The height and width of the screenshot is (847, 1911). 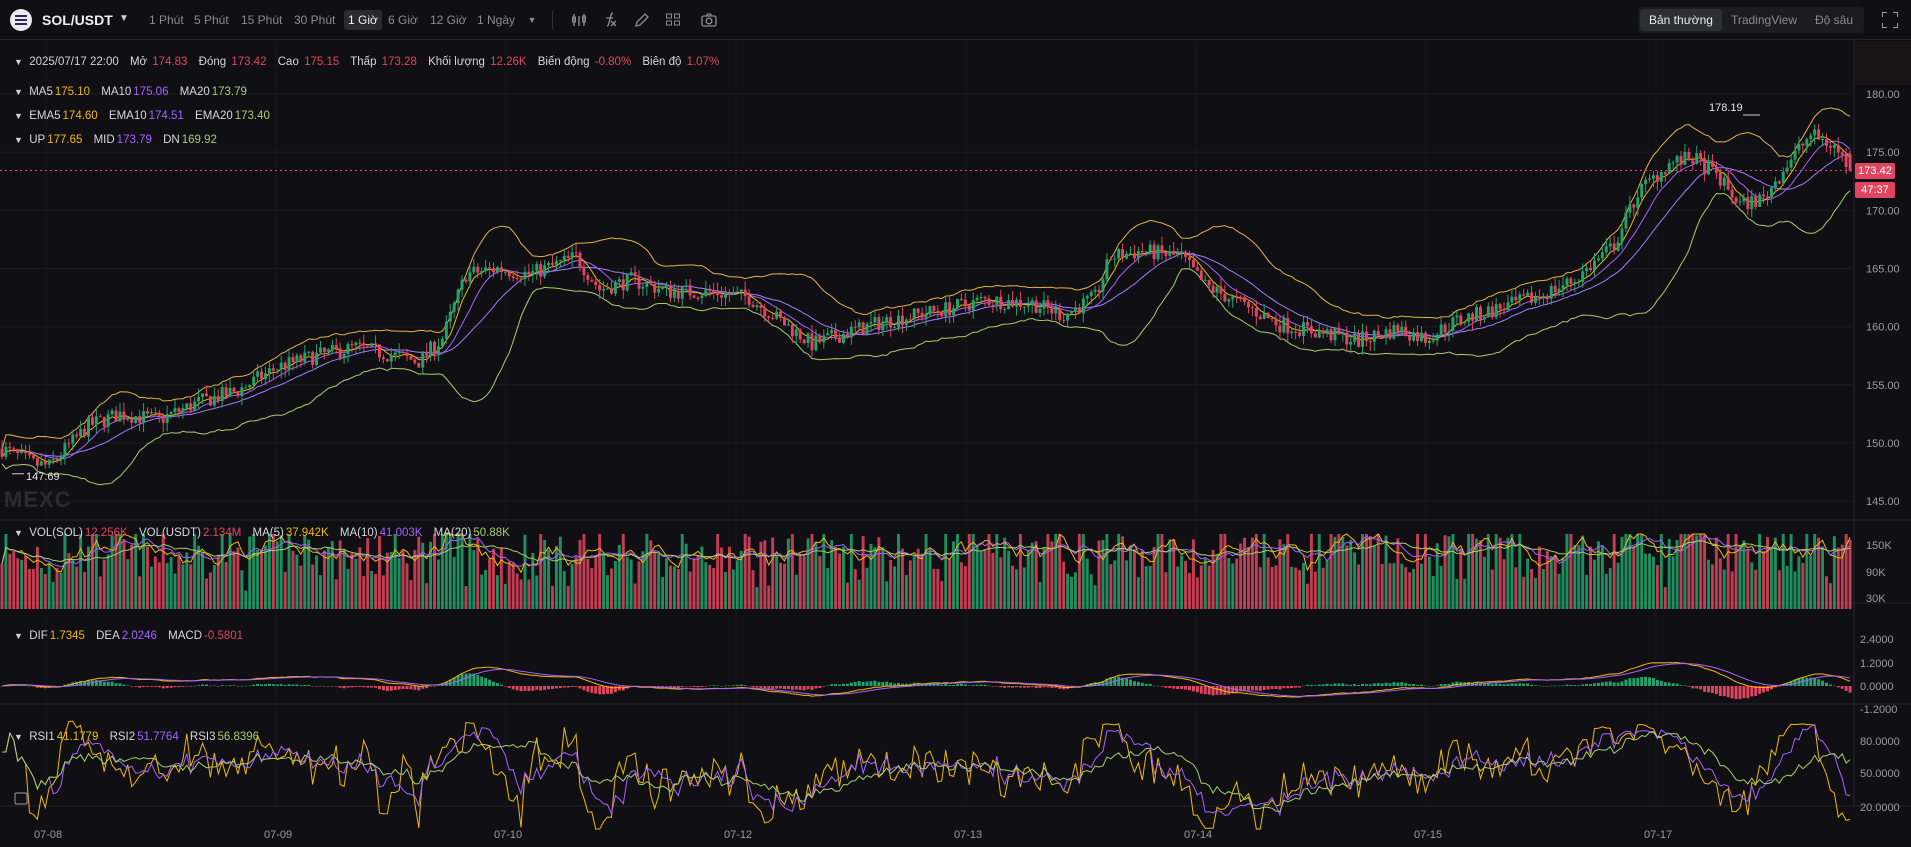 I want to click on view-standard: Bản thường, so click(x=1681, y=20).